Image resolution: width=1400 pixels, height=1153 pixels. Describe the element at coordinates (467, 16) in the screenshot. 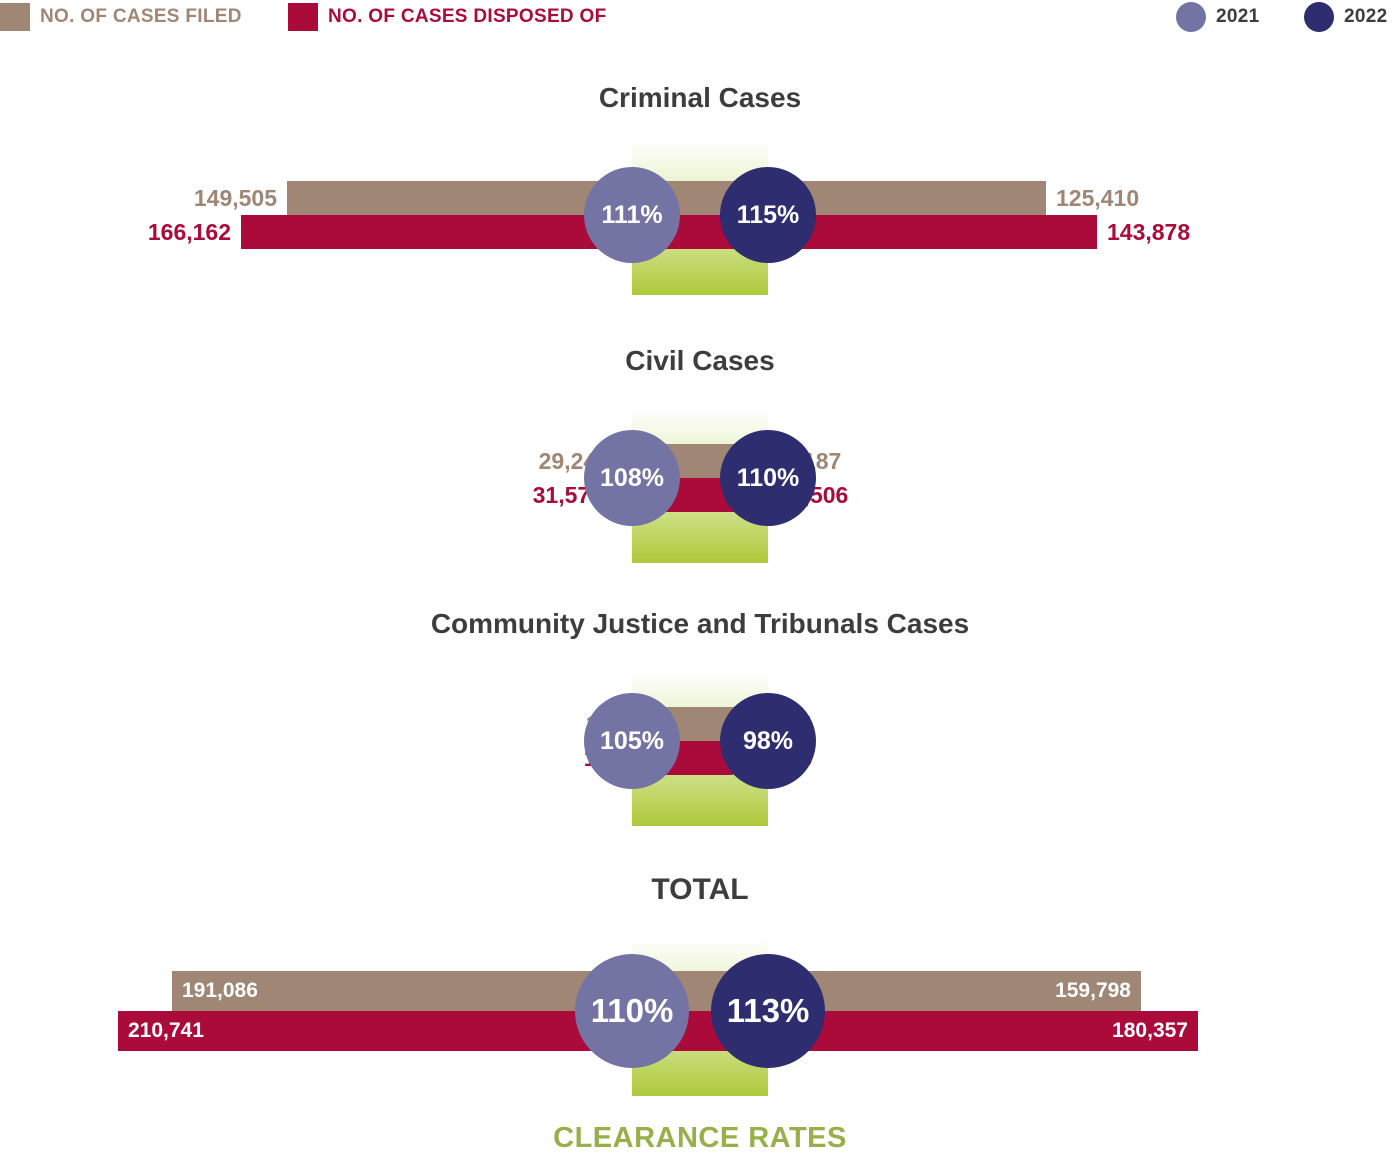

I see `legend-disposed-label: NO. OF CASES DISPOSED OF` at that location.